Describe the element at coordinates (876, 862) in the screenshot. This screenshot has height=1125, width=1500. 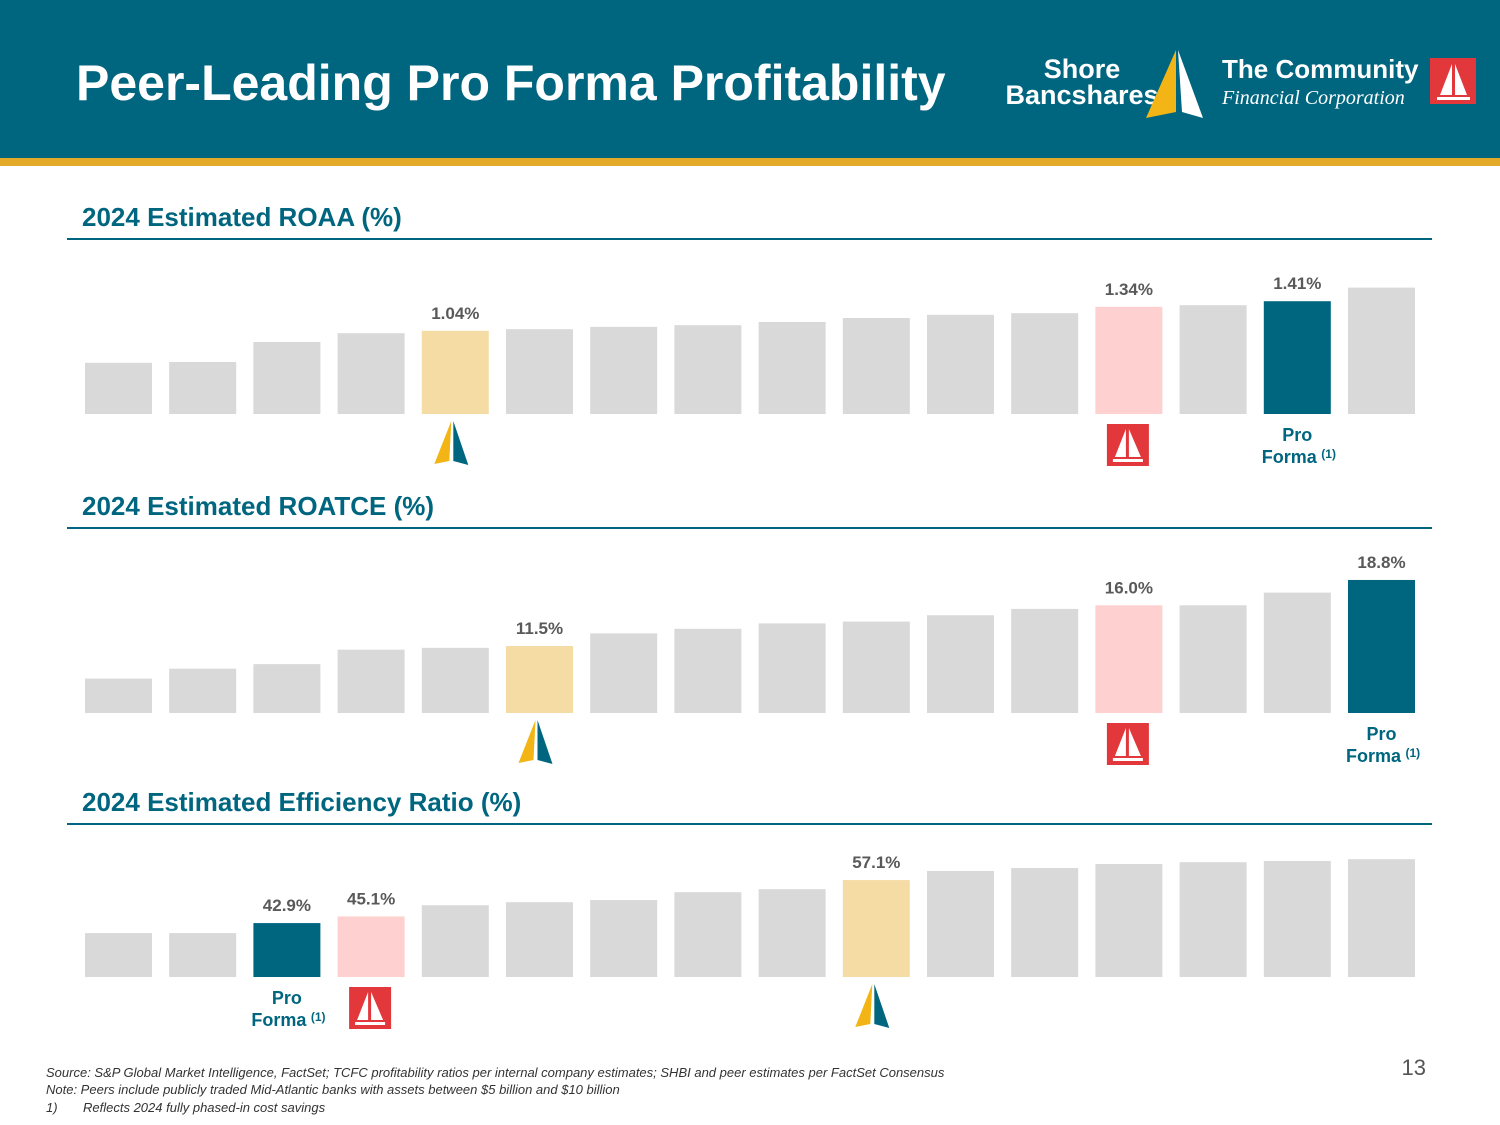
I see `value-label: 57.1%` at that location.